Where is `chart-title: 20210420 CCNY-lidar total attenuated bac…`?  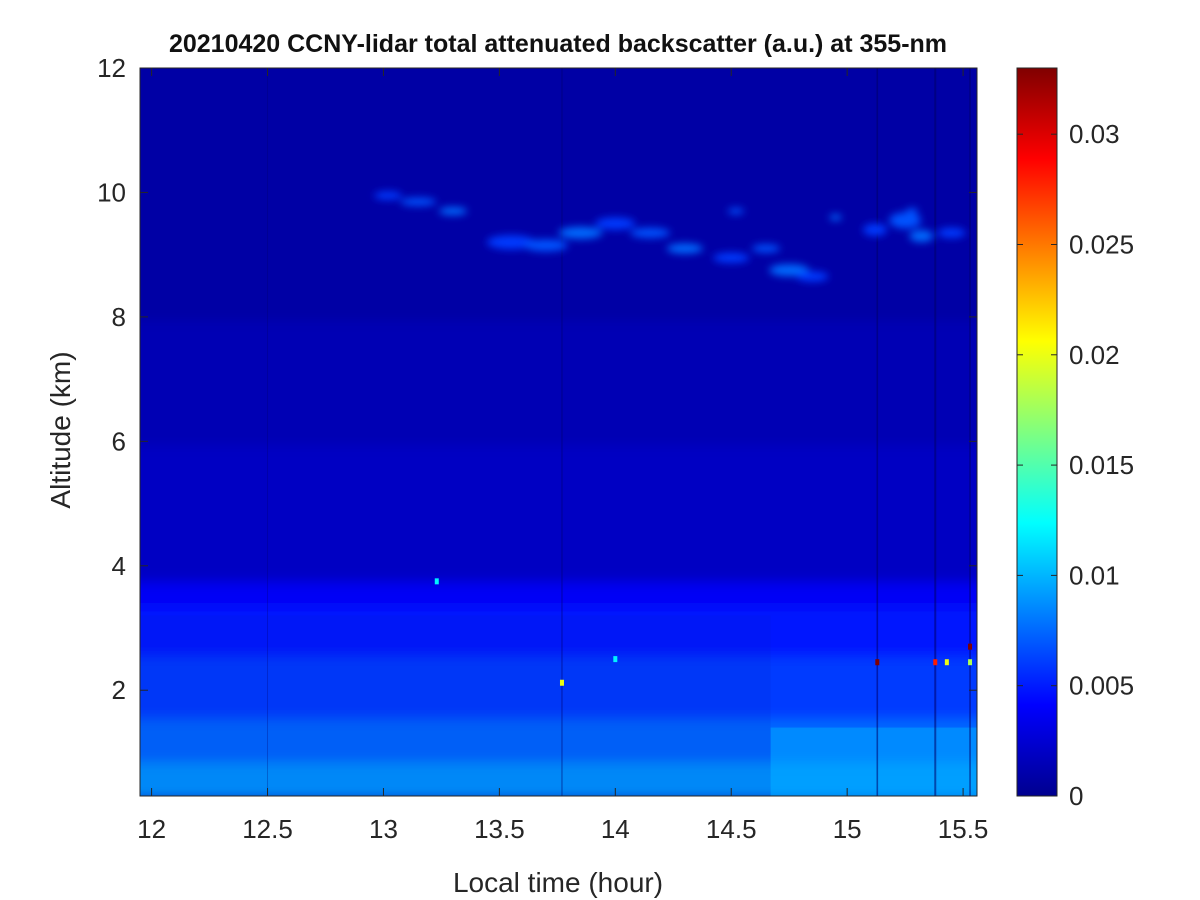 chart-title: 20210420 CCNY-lidar total attenuated bac… is located at coordinates (558, 44).